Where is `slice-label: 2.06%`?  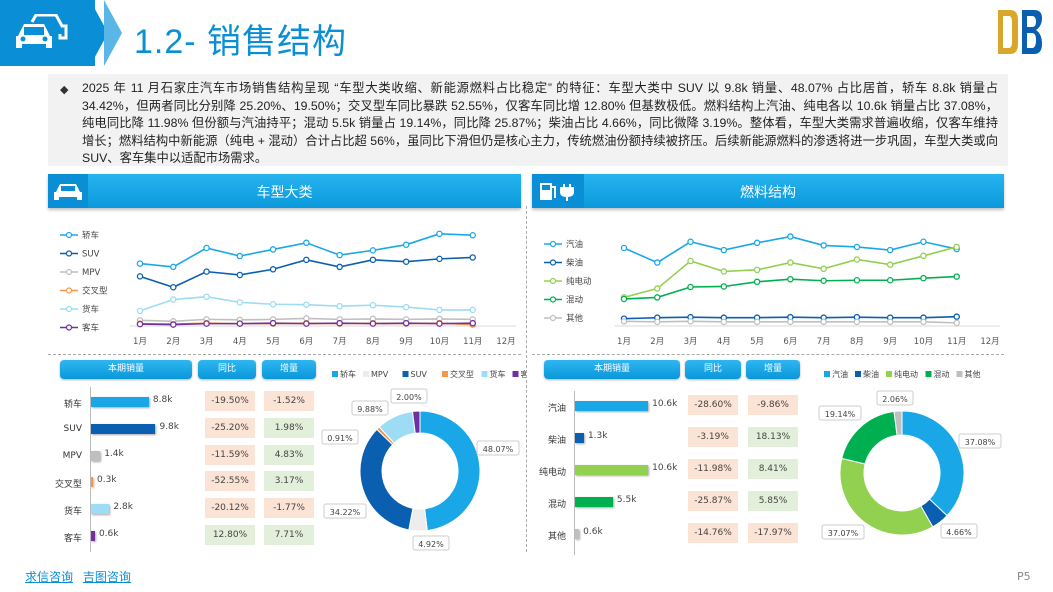 slice-label: 2.06% is located at coordinates (895, 399).